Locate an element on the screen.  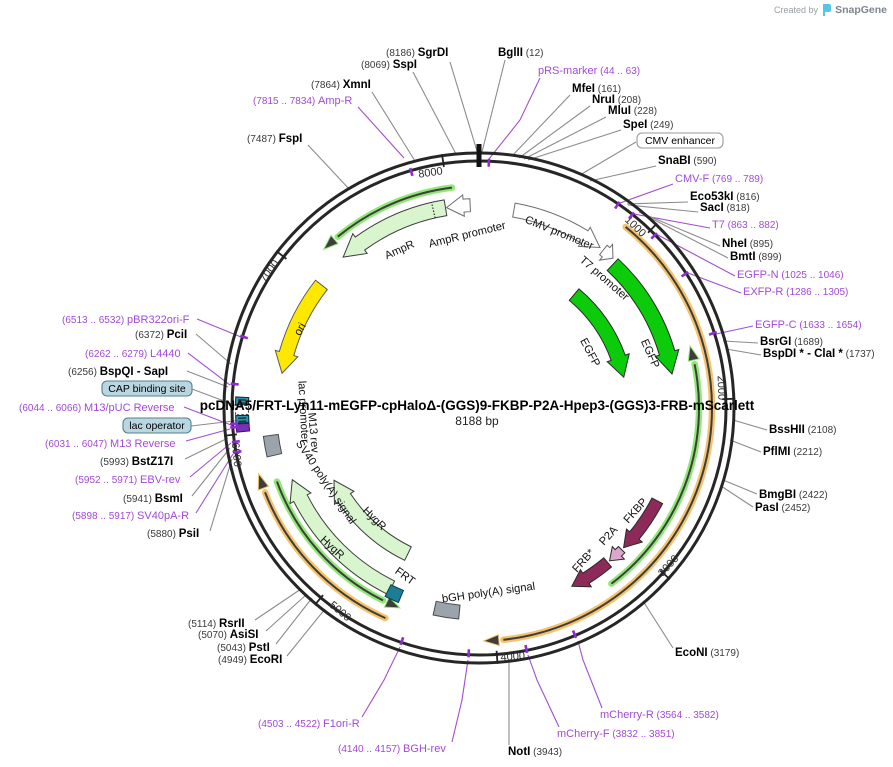
callout-cmv-f: CMV-F (769 .. 789) is located at coordinates (719, 179).